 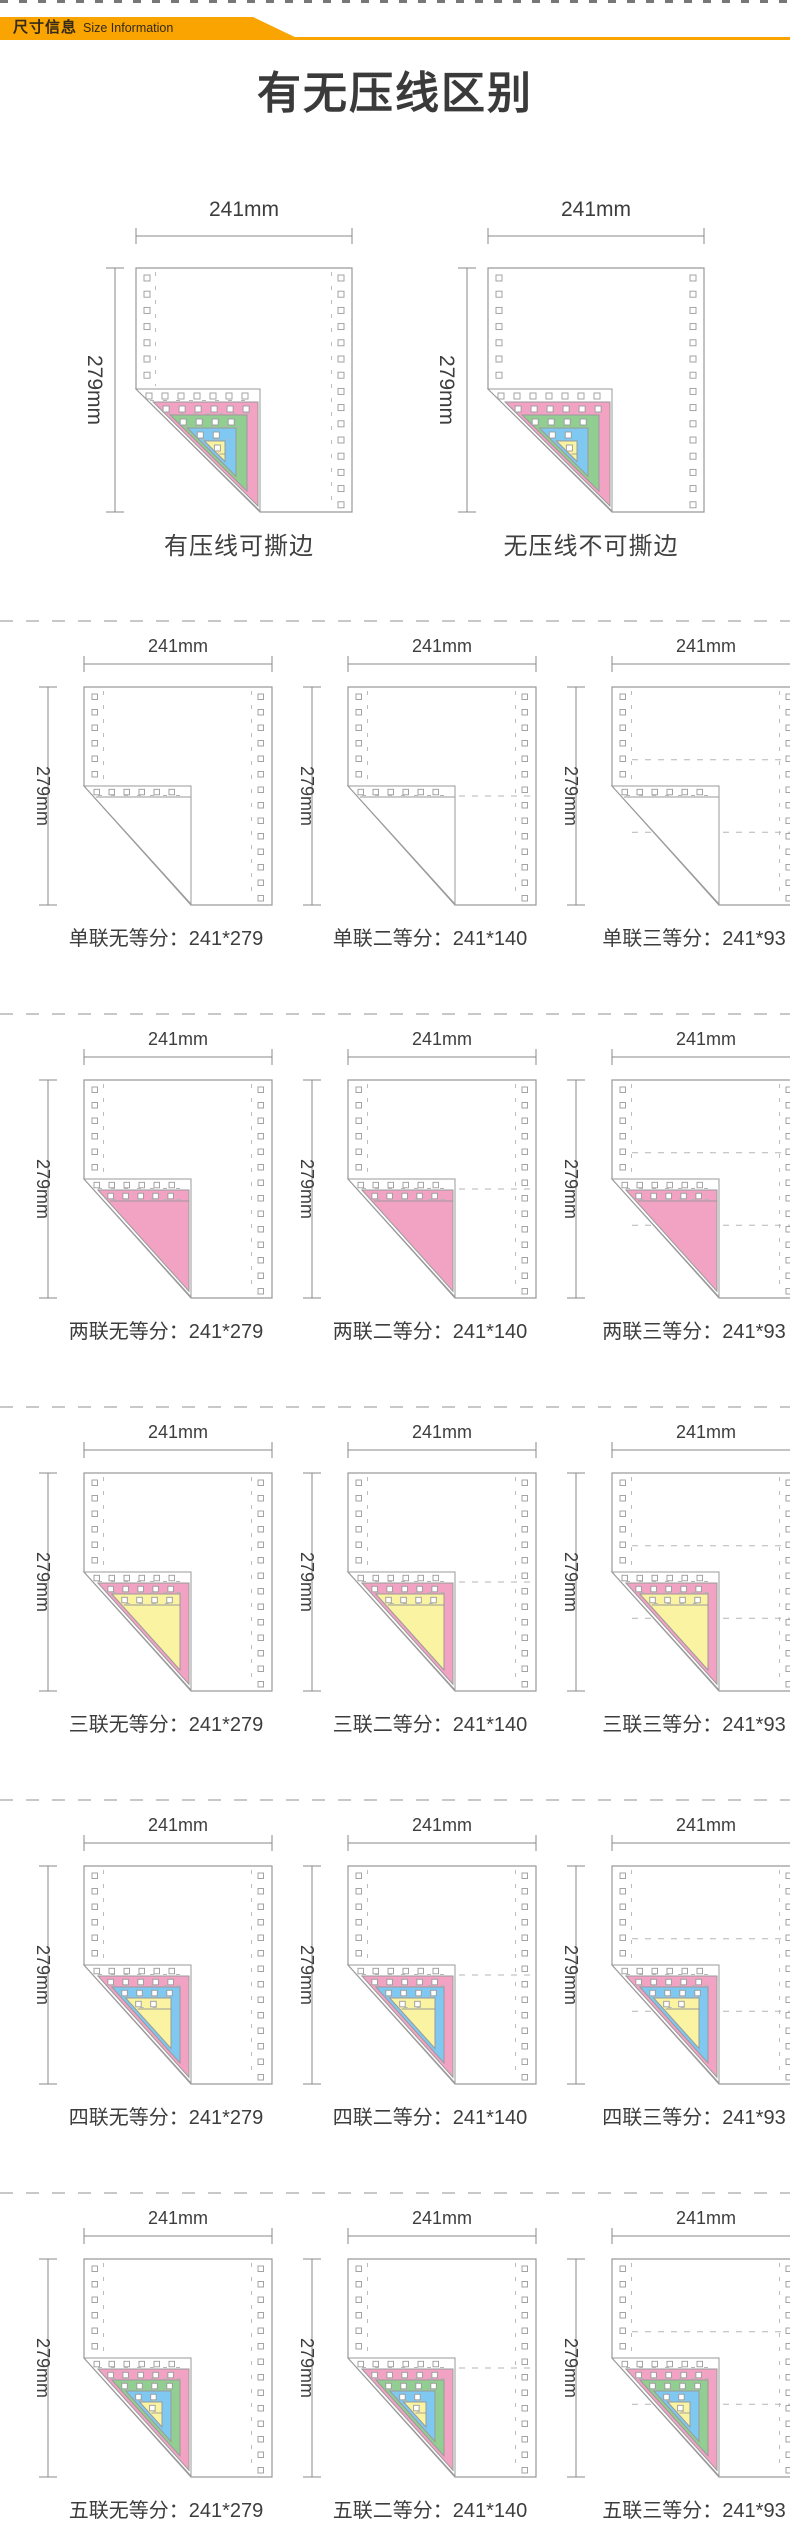 I want to click on size-variant-cell: 241mm 279mm 五联无等分：241*279, so click(x=152, y=2373).